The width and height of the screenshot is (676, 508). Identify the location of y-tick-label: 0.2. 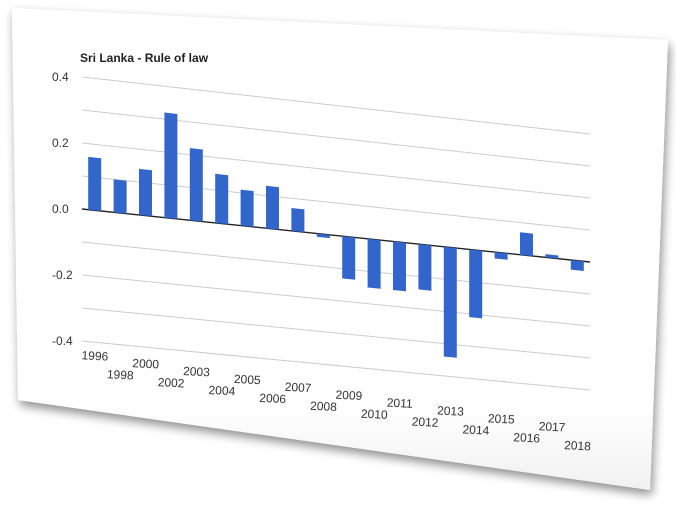
(60, 143).